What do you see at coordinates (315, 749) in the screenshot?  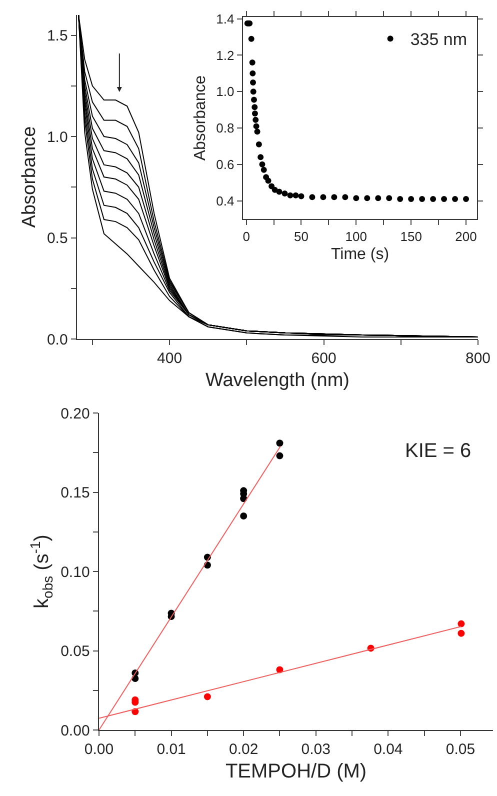 I see `x-tick-label: 0.03` at bounding box center [315, 749].